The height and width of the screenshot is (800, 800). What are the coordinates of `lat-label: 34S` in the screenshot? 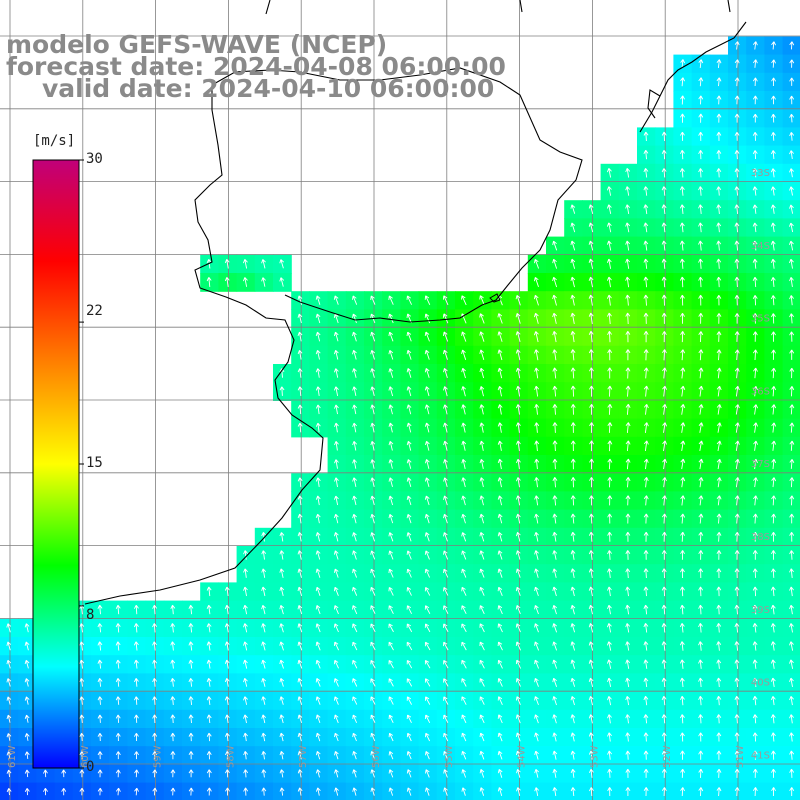 It's located at (760, 246).